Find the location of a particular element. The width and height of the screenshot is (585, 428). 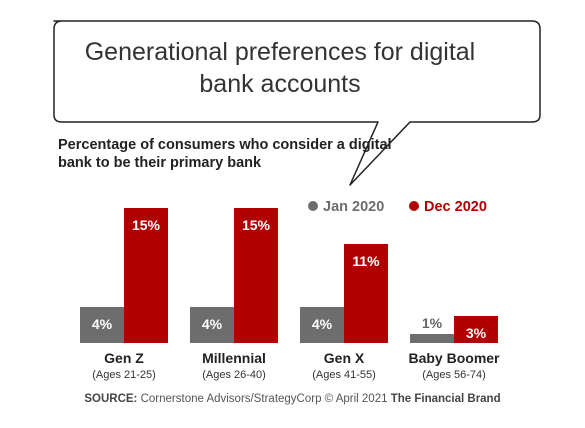

category-sublabel-gen-x: (Ages 41-55) is located at coordinates (344, 375).